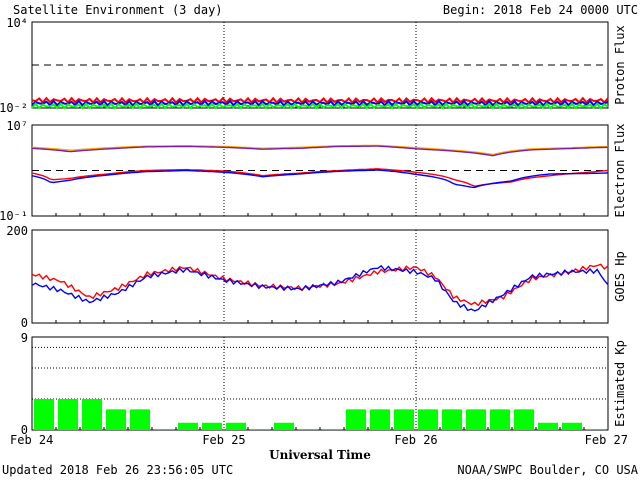 This screenshot has height=480, width=640. What do you see at coordinates (24, 338) in the screenshot?
I see `kp-ytick-top: 9` at bounding box center [24, 338].